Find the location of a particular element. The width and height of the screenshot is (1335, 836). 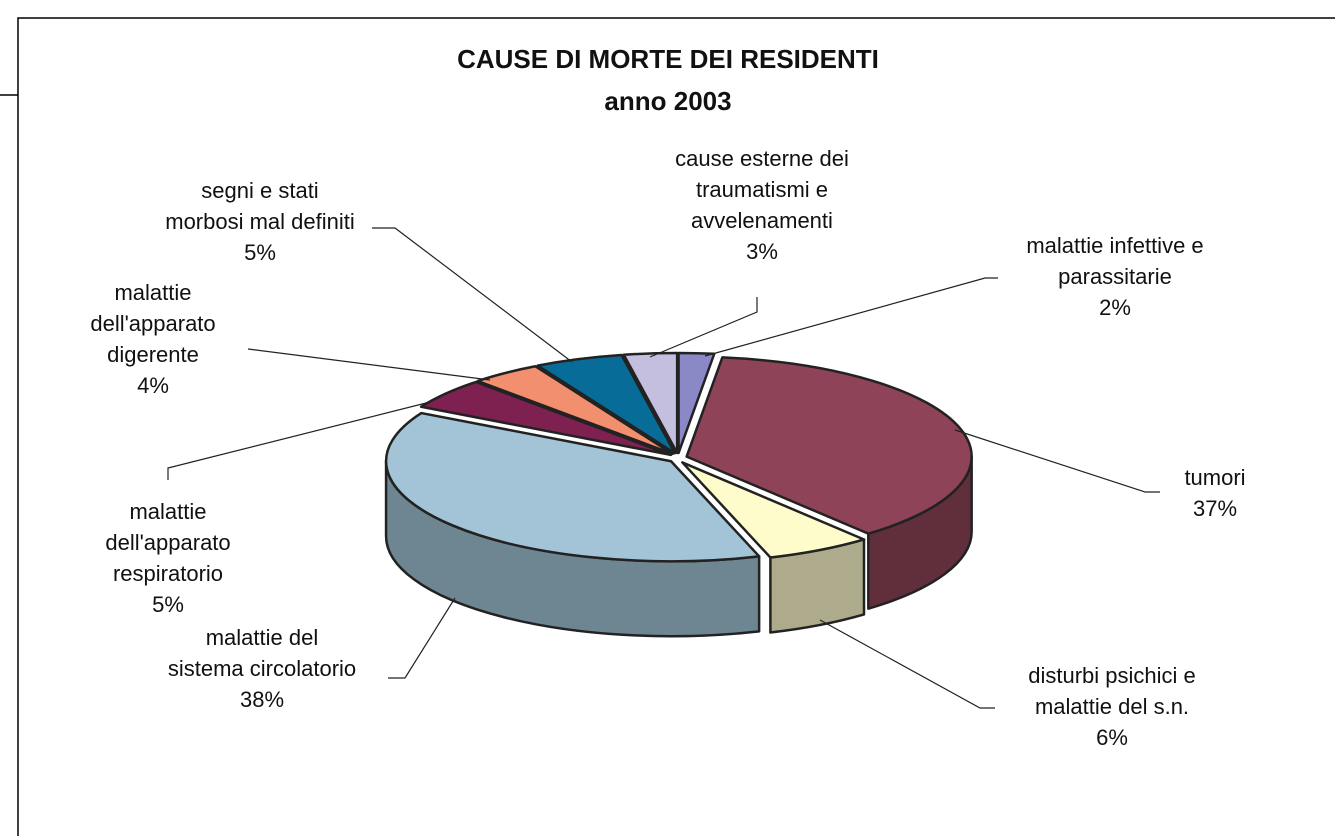

value-label: 37% is located at coordinates (1215, 508).